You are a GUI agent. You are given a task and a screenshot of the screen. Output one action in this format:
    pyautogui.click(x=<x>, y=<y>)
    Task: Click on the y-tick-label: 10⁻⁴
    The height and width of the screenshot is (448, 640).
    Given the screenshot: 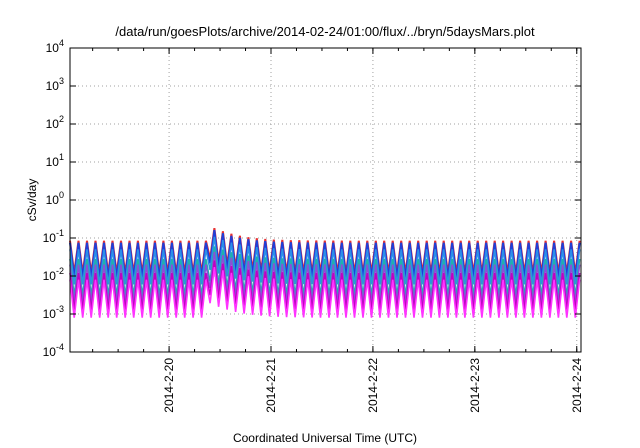 What is the action you would take?
    pyautogui.click(x=53, y=350)
    